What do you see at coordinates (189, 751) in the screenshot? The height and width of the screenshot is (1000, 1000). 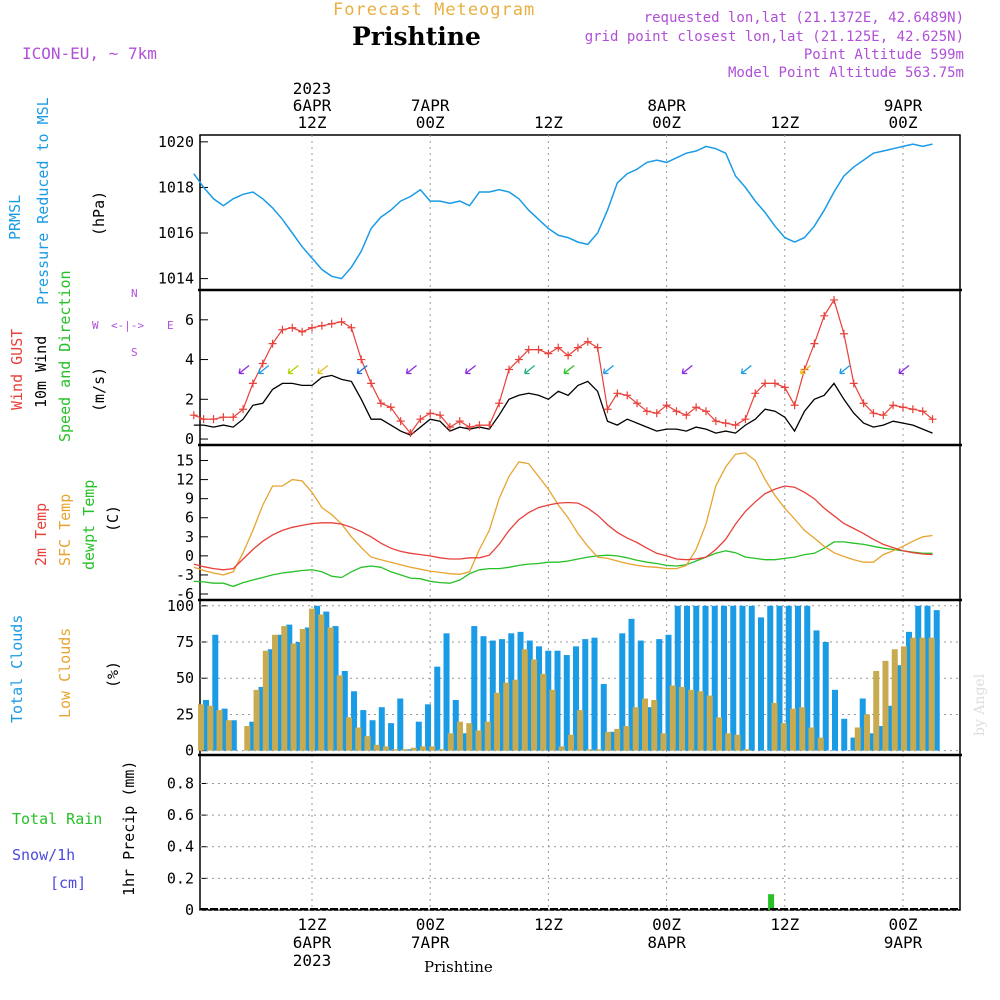 I see `y-tick-label: 0` at bounding box center [189, 751].